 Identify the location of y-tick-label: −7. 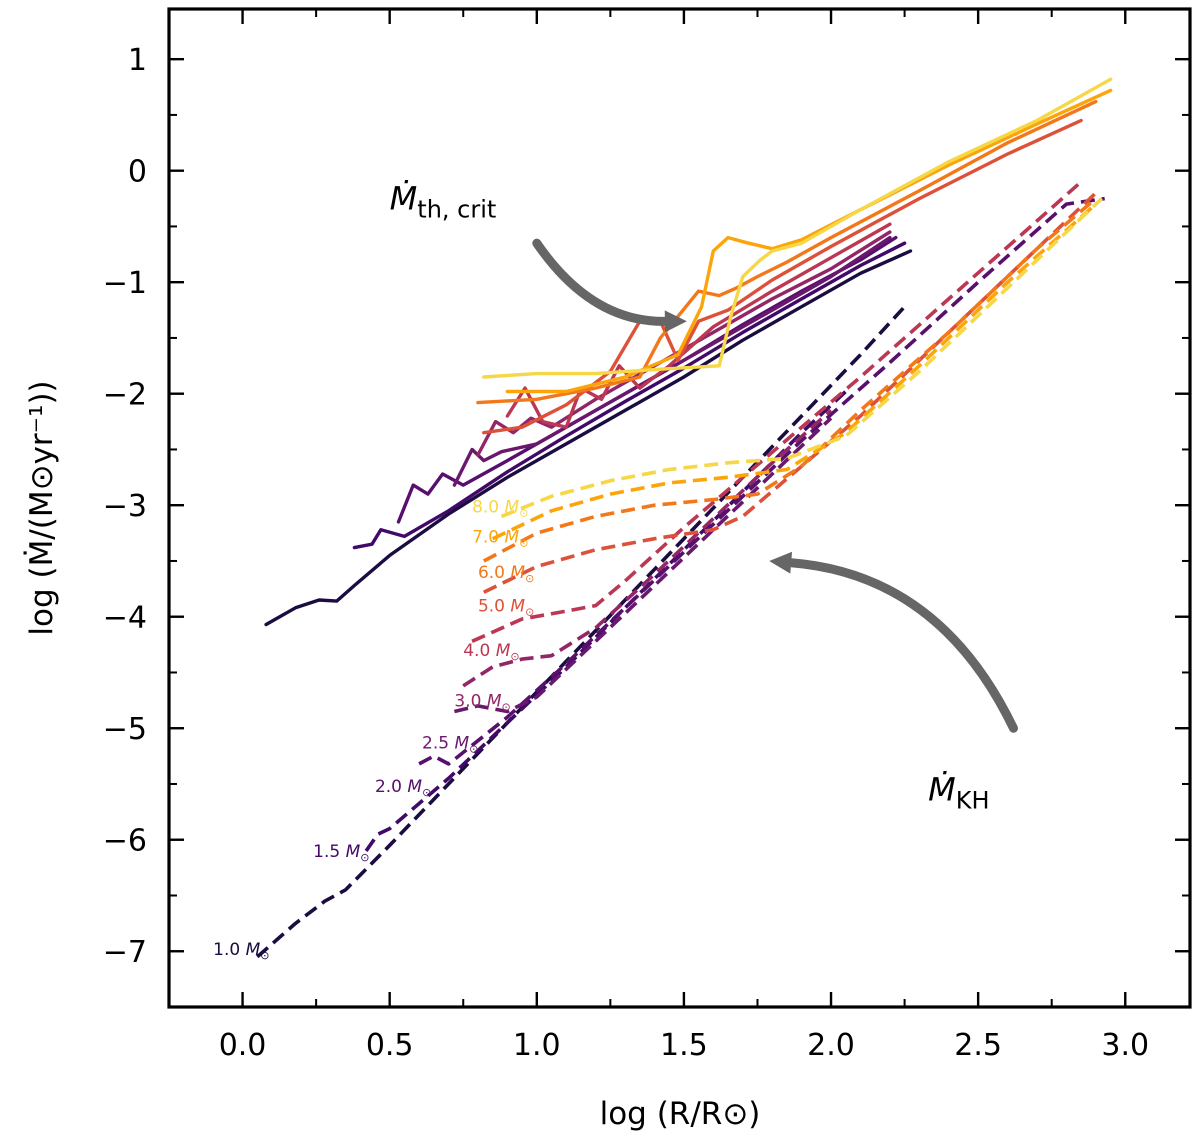
(125, 952).